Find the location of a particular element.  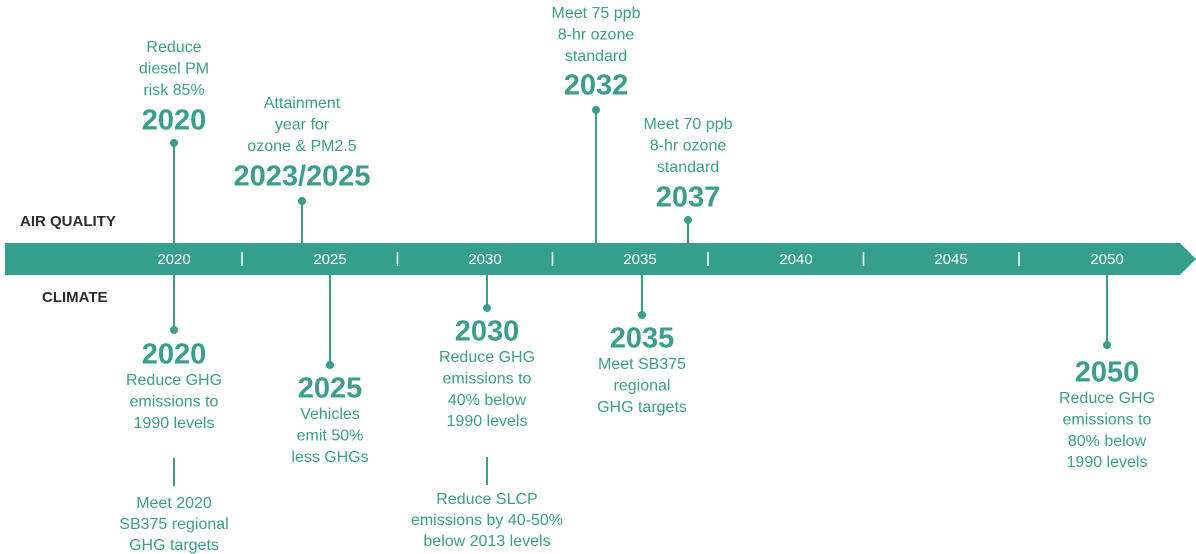

event-text: year for is located at coordinates (302, 125).